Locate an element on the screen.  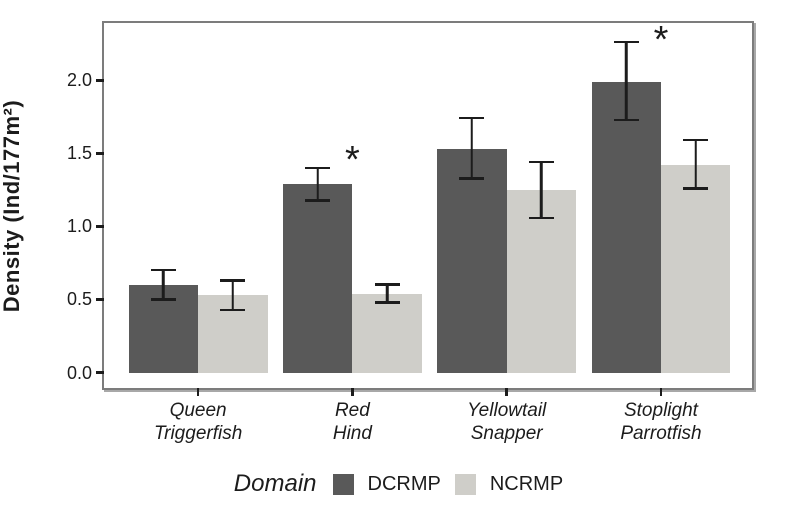
x-category-label-queen-triggerfish: Queen Triggerfish is located at coordinates (198, 422).